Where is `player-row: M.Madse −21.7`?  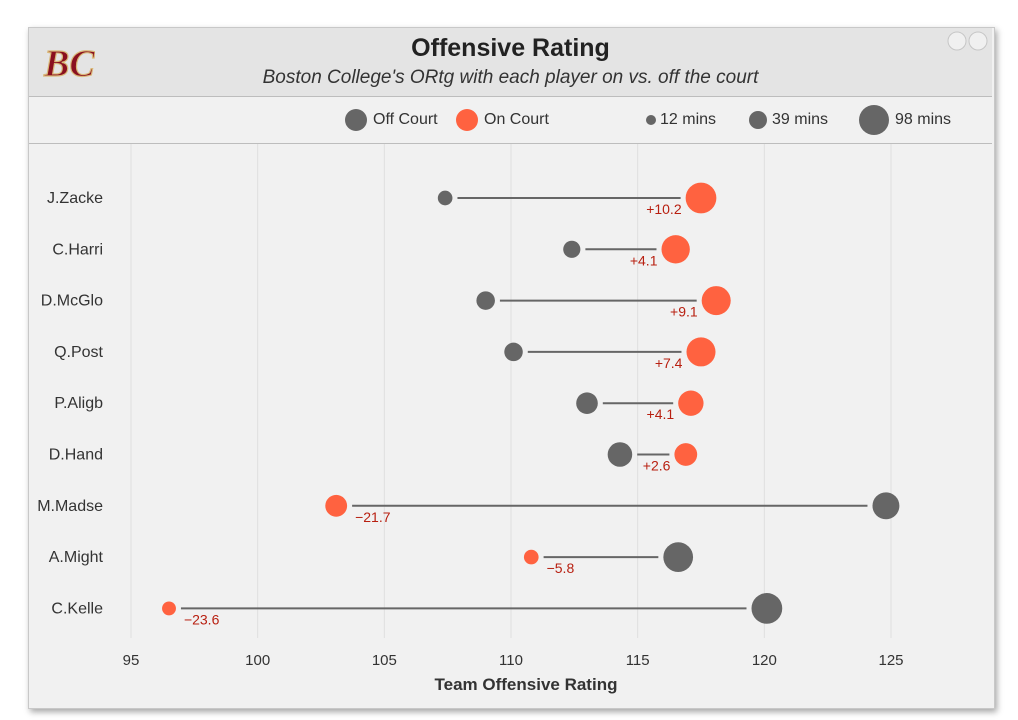
player-row: M.Madse −21.7 is located at coordinates (468, 508).